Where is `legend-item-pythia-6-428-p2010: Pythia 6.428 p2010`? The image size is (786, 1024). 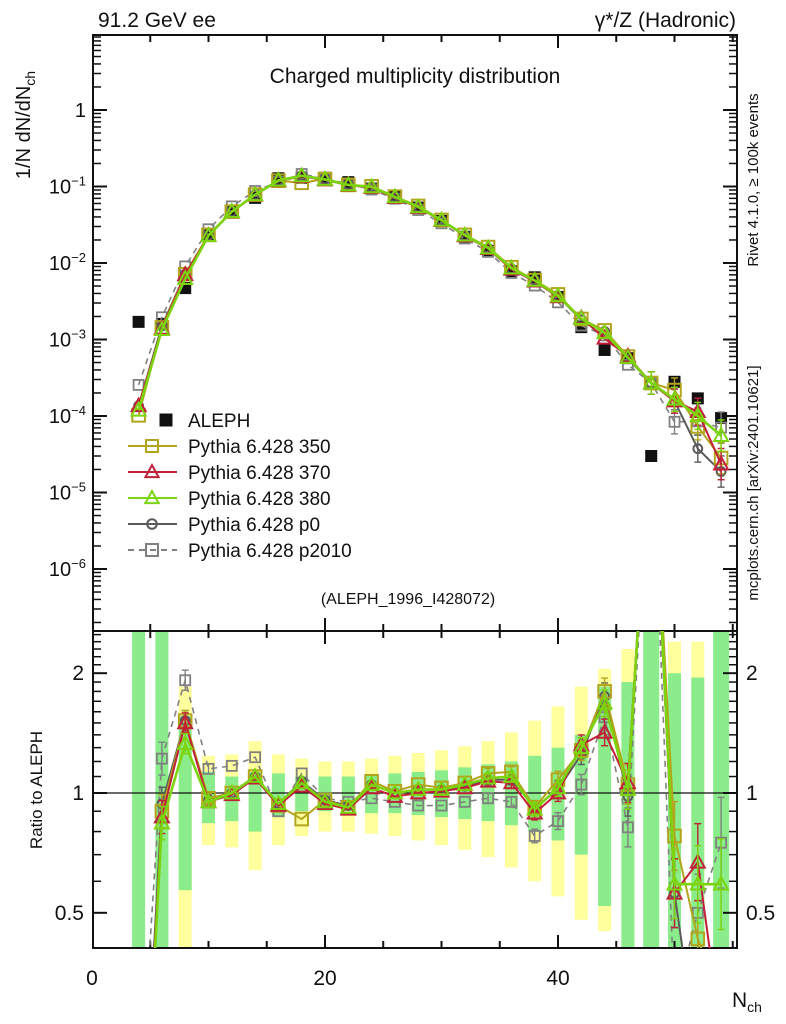 legend-item-pythia-6-428-p2010: Pythia 6.428 p2010 is located at coordinates (240, 551).